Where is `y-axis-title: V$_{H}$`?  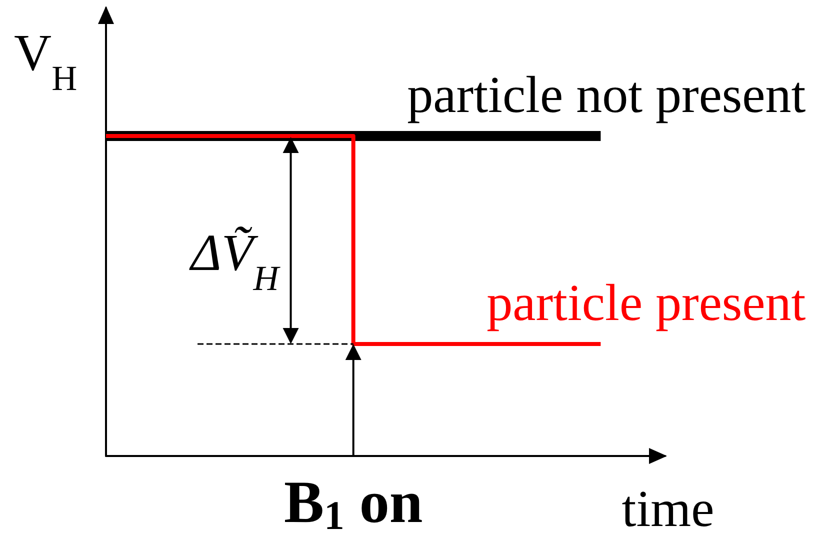 y-axis-title: V$_{H}$ is located at coordinates (46, 61).